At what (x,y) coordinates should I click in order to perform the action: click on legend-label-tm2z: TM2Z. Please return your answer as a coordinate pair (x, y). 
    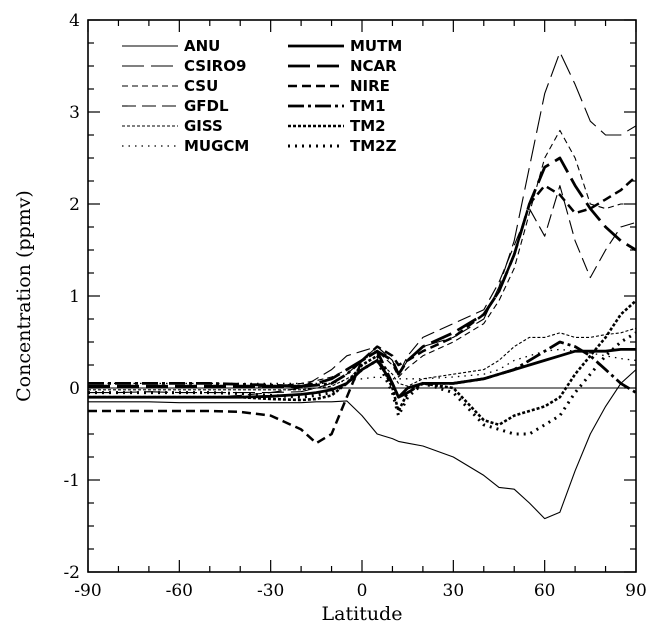
    Looking at the image, I should click on (373, 146).